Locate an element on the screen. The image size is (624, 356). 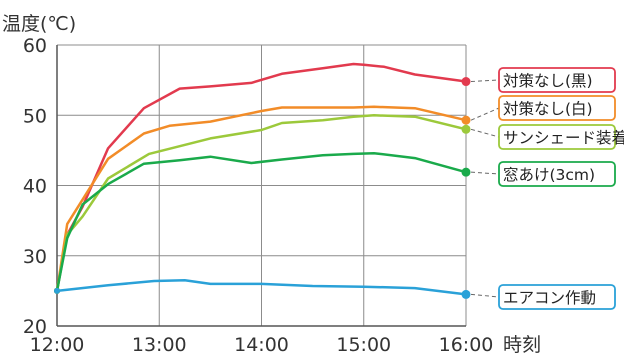
y-axis-label: 温度(℃) is located at coordinates (39, 24).